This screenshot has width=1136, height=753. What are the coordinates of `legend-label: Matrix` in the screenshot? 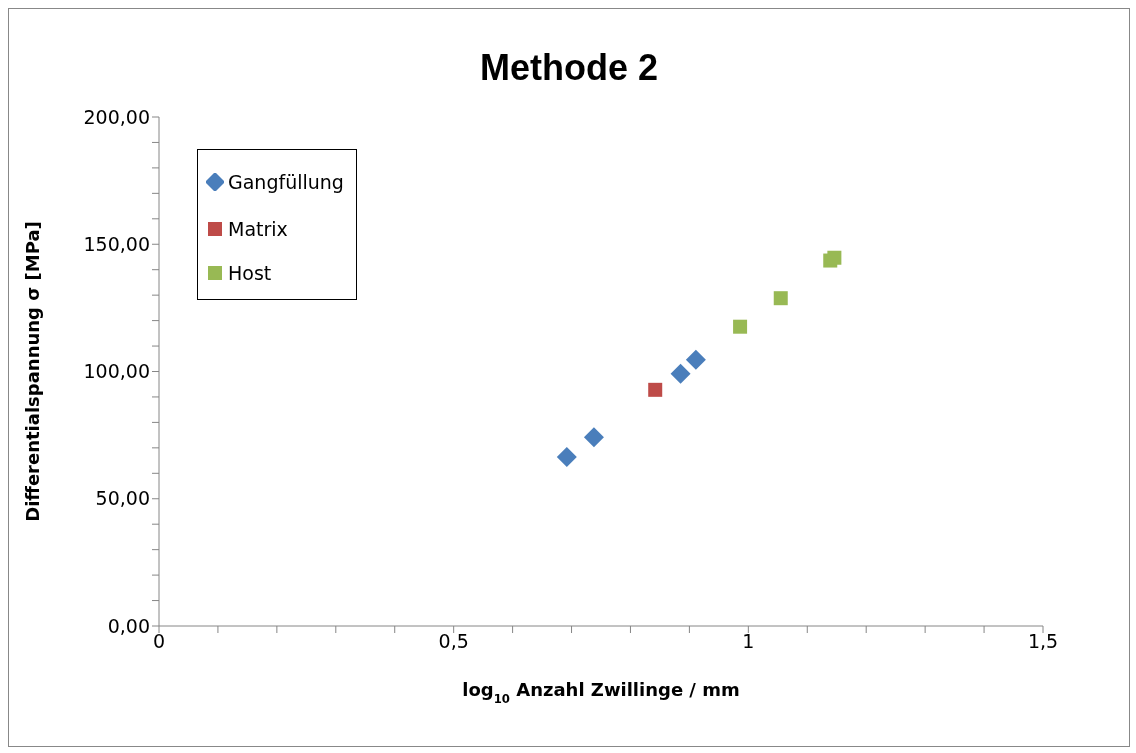 It's located at (258, 228).